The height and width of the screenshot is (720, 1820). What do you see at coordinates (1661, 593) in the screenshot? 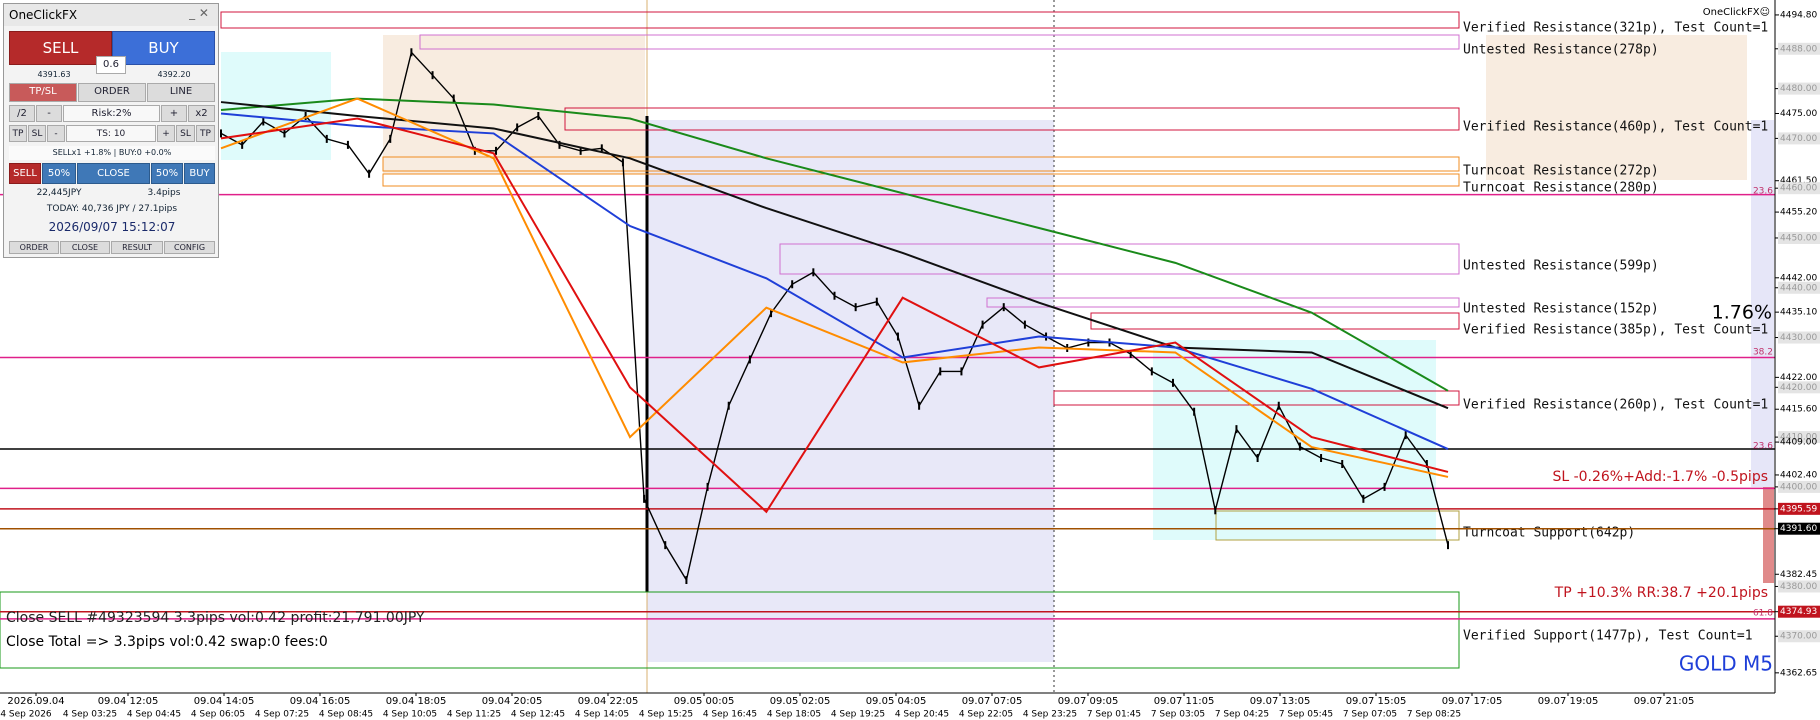
I see `tp-text: TP +10.3% RR:38.7 +20.1pips` at bounding box center [1661, 593].